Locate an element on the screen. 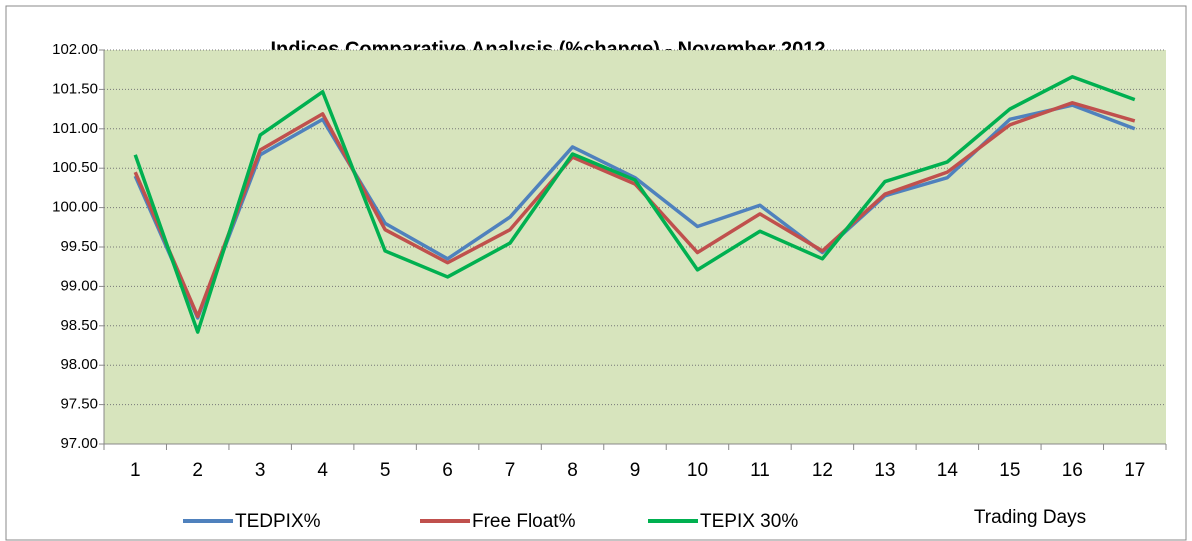 Image resolution: width=1192 pixels, height=541 pixels. legend-label: Free Float% is located at coordinates (524, 521).